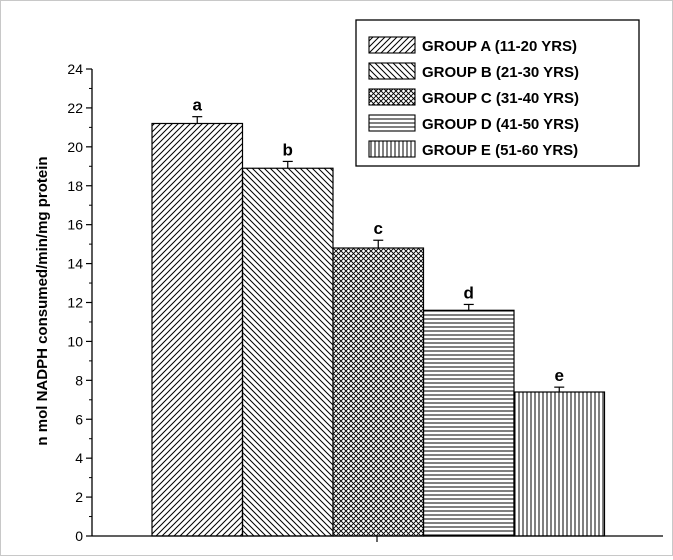 The image size is (673, 560). I want to click on bar-annotation: d, so click(469, 292).